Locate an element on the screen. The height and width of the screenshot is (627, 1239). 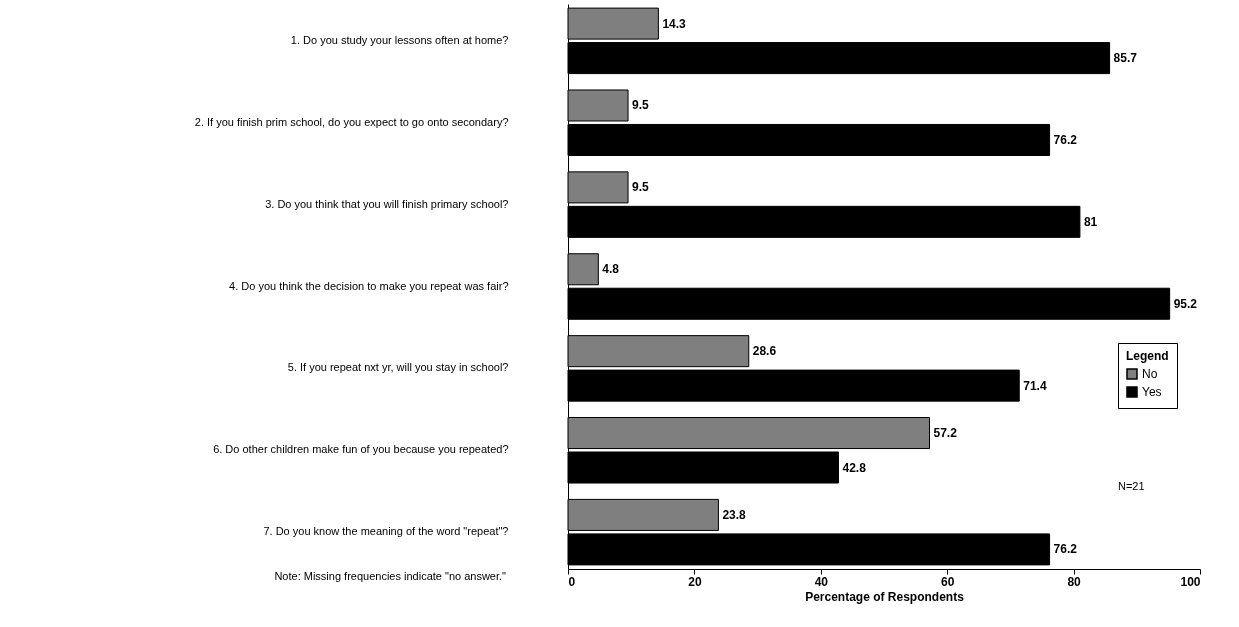
data-label: 28.6 is located at coordinates (764, 351).